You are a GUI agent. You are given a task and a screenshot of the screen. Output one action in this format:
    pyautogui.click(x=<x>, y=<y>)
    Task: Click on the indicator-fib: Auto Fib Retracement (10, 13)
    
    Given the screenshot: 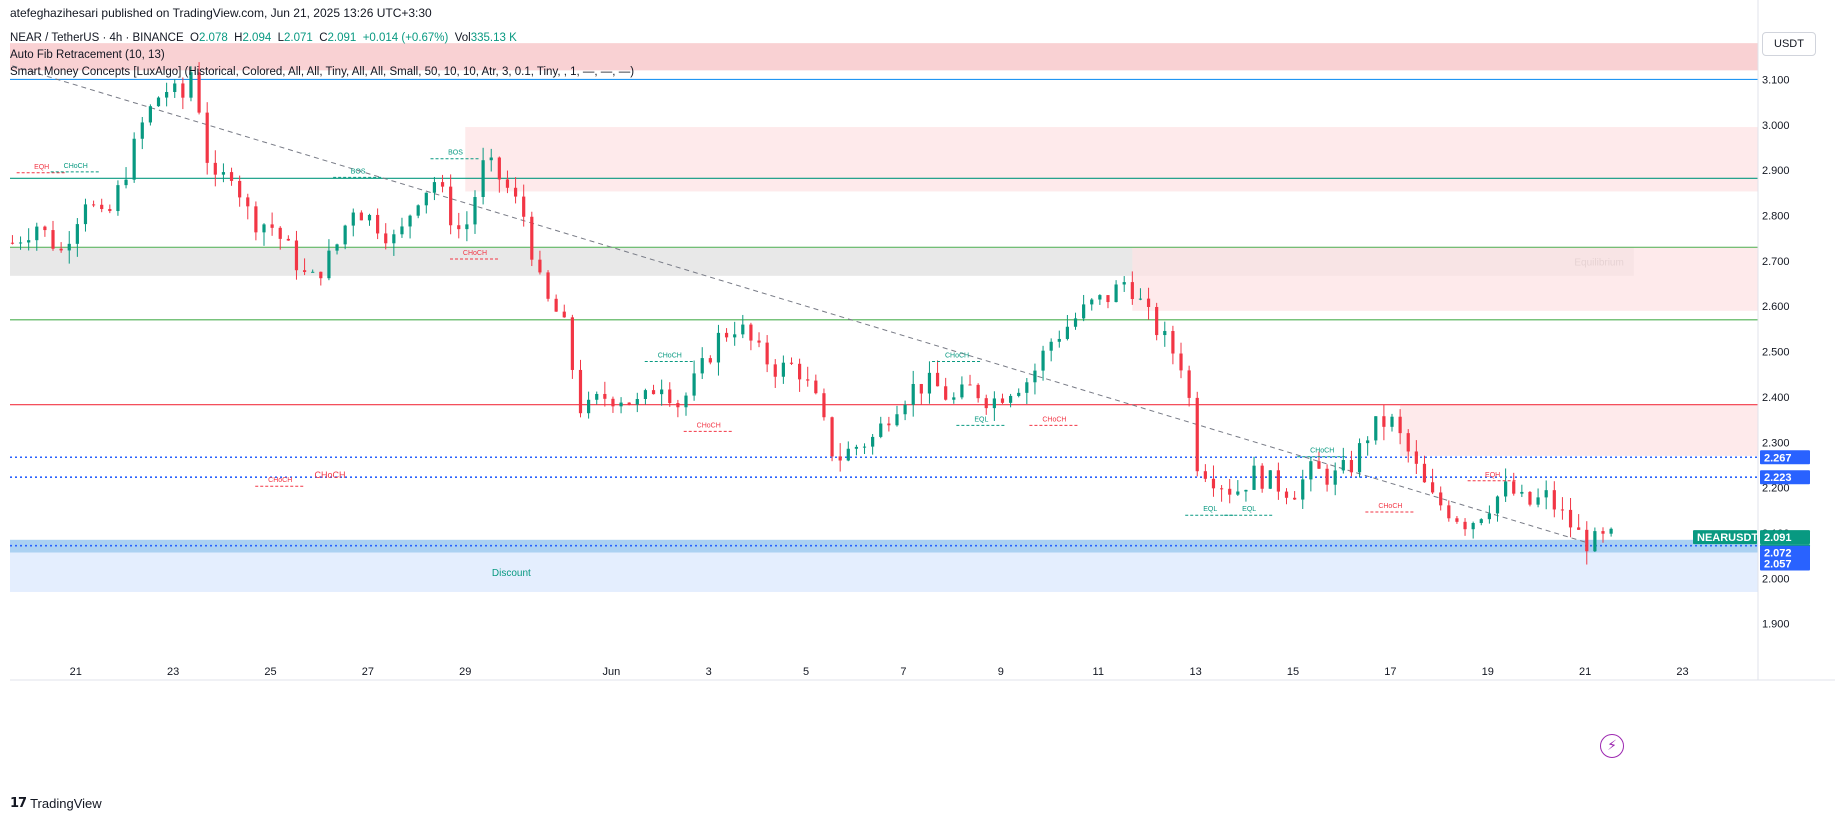 What is the action you would take?
    pyautogui.click(x=87, y=55)
    